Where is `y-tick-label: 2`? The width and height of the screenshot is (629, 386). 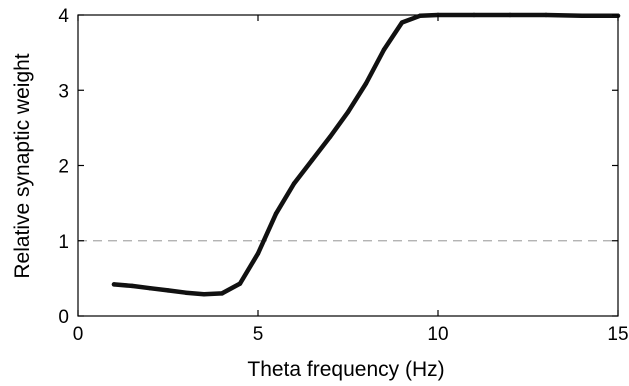 y-tick-label: 2 is located at coordinates (63, 167).